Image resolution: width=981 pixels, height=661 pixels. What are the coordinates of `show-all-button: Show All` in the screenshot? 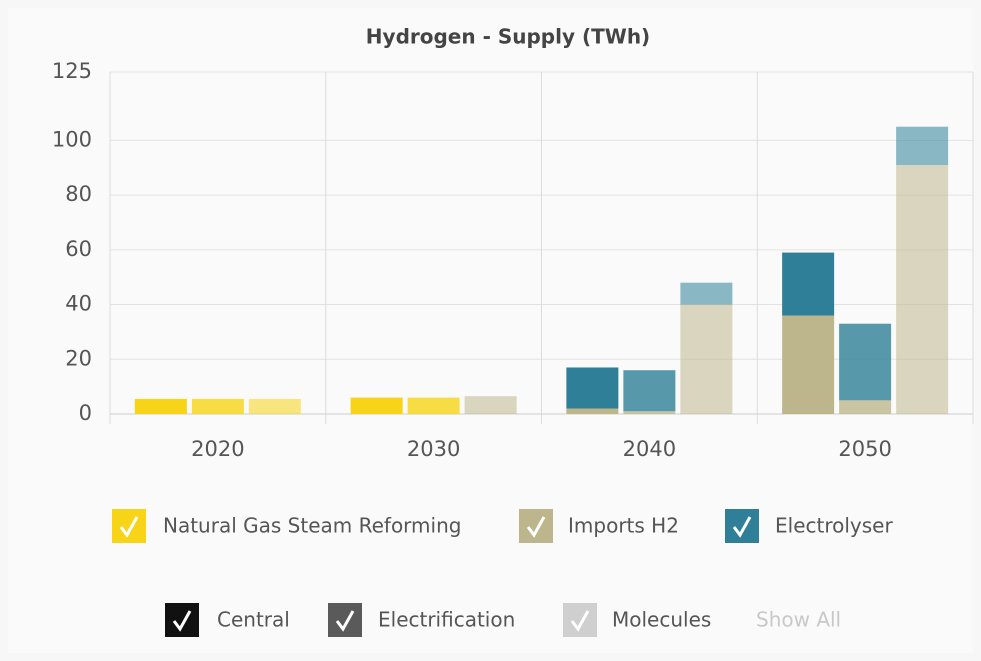 It's located at (798, 620).